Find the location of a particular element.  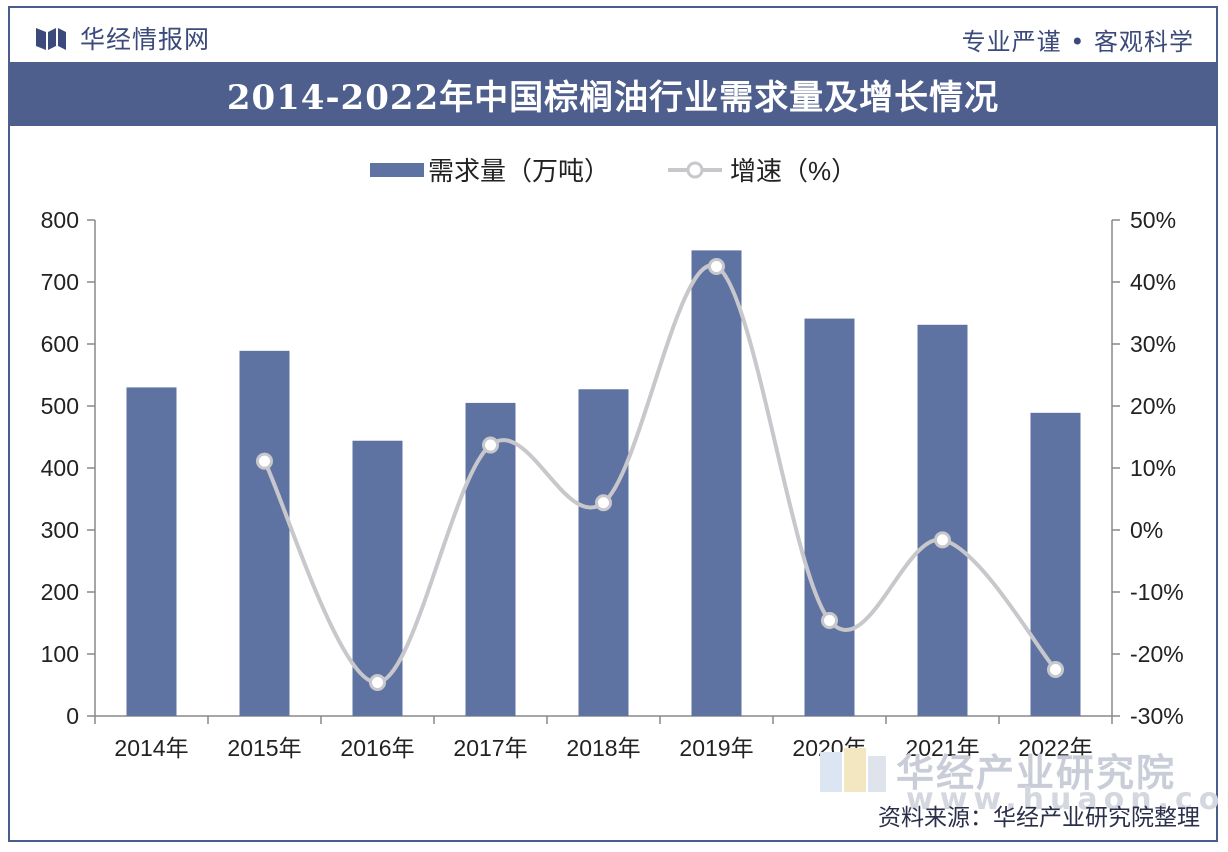

x-tick-label: 2021年 is located at coordinates (942, 748).